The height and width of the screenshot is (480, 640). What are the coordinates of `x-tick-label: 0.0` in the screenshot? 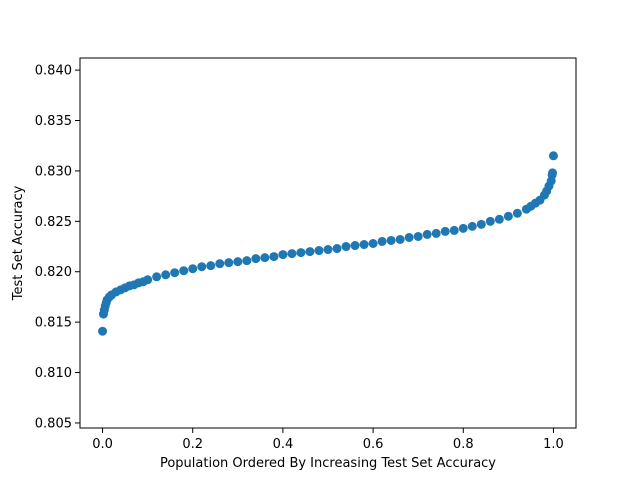 It's located at (102, 444).